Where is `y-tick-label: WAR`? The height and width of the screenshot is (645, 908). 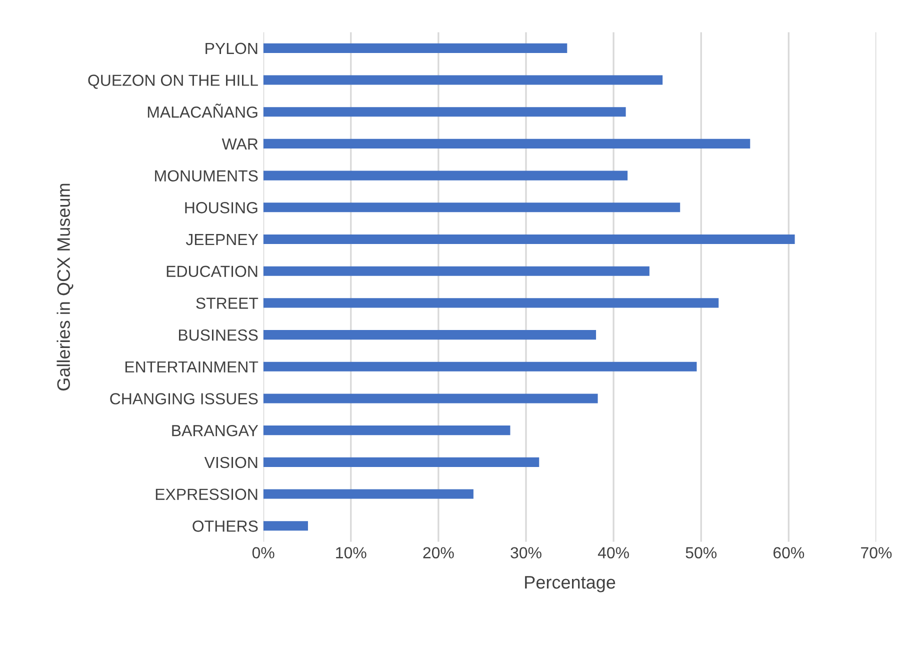
y-tick-label: WAR is located at coordinates (240, 144).